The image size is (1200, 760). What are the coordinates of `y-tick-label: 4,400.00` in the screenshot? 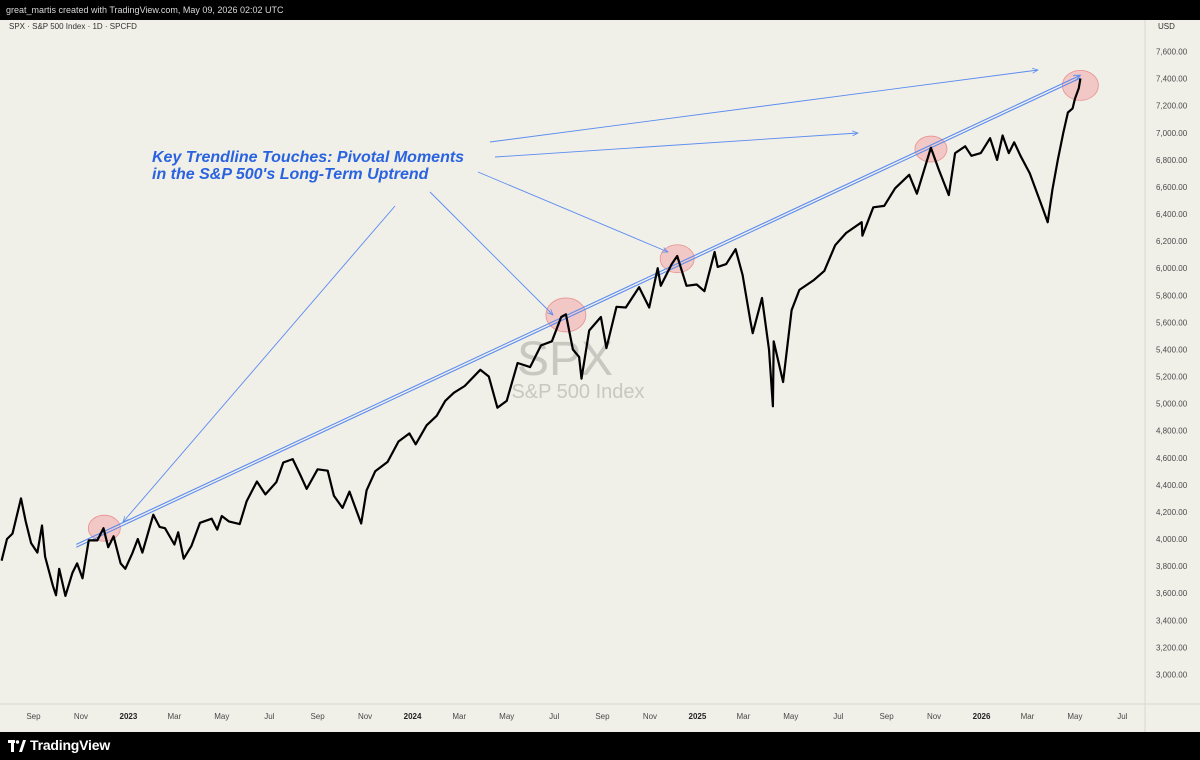 It's located at (1172, 485).